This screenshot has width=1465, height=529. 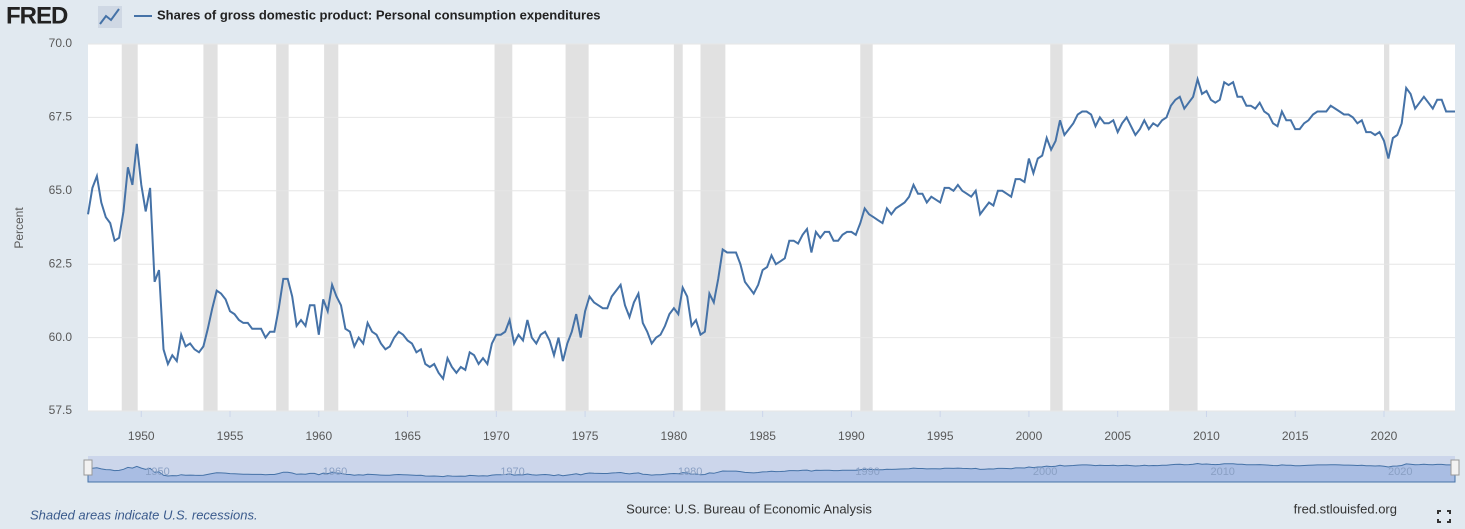 I want to click on navigator-tick-label: 2010, so click(x=1222, y=472).